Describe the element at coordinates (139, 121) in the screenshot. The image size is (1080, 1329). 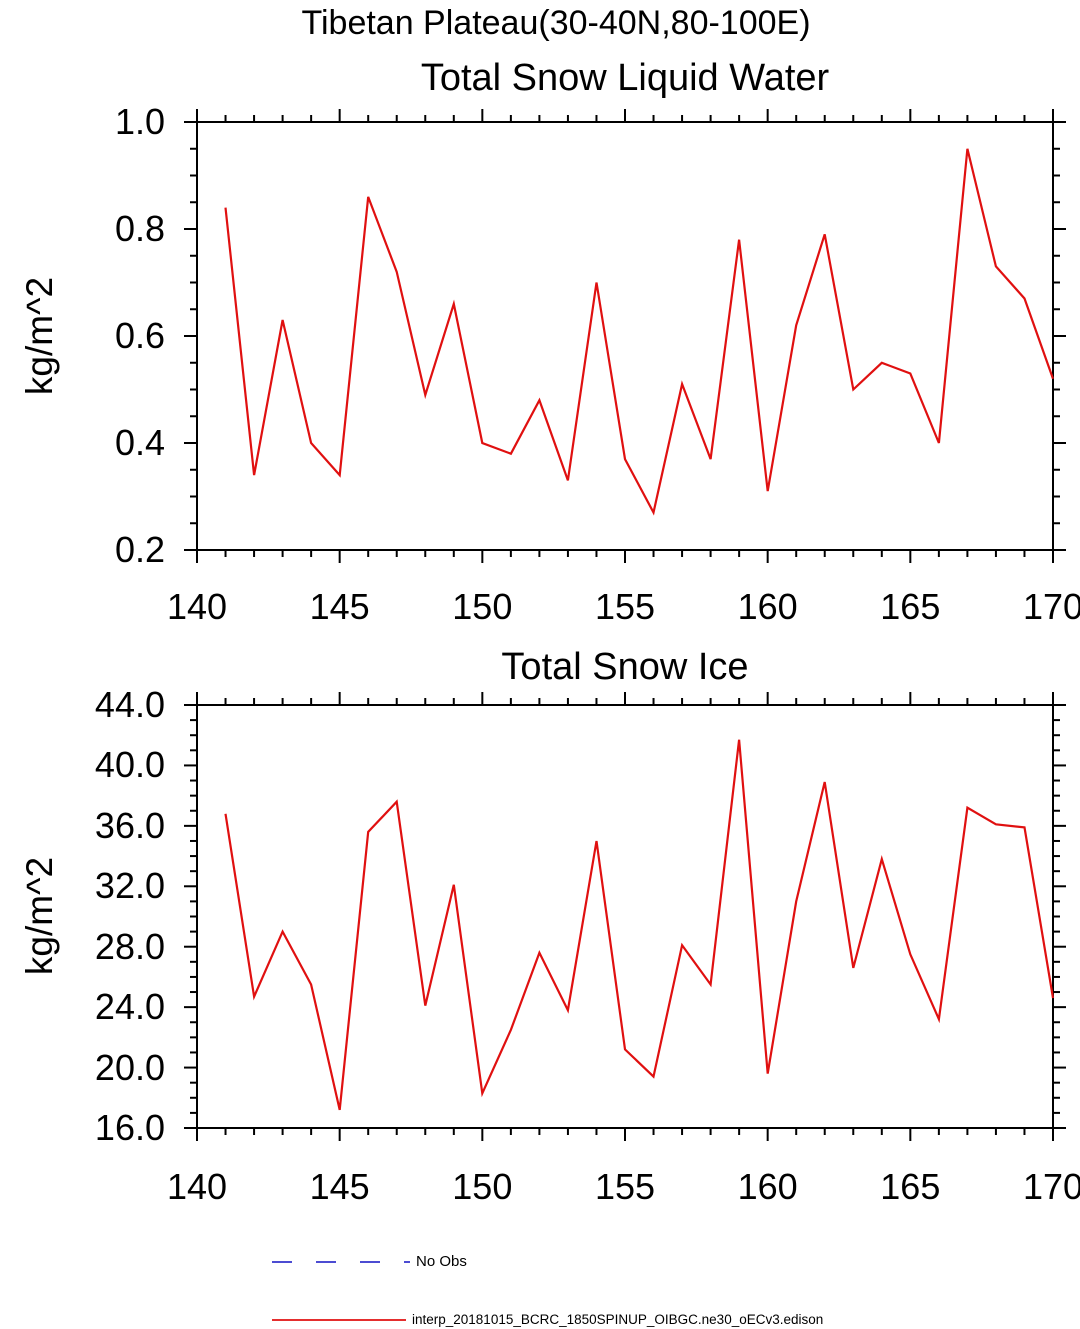
I see `y-tick-label: 1.0` at that location.